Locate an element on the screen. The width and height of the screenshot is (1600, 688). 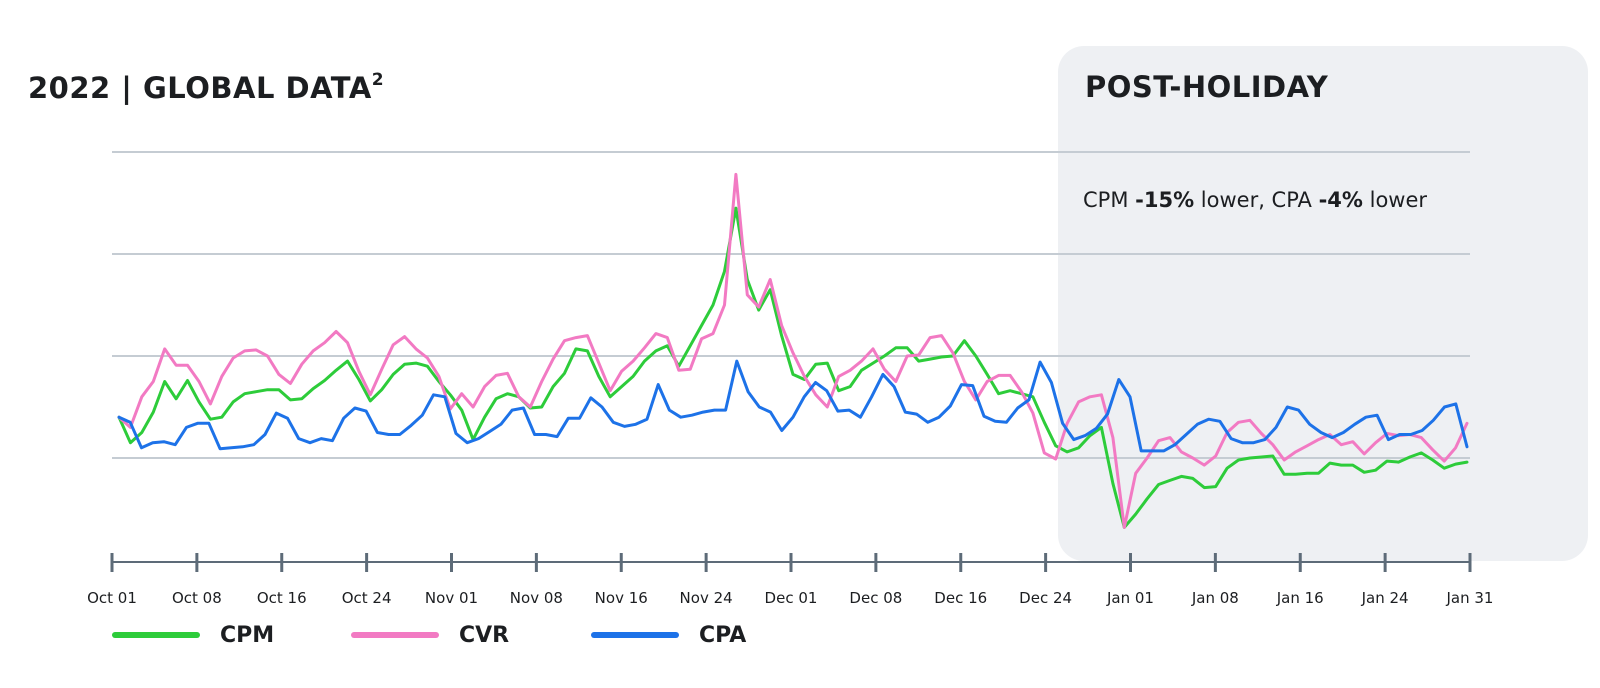
x-tick-label: Nov 16 is located at coordinates (621, 598).